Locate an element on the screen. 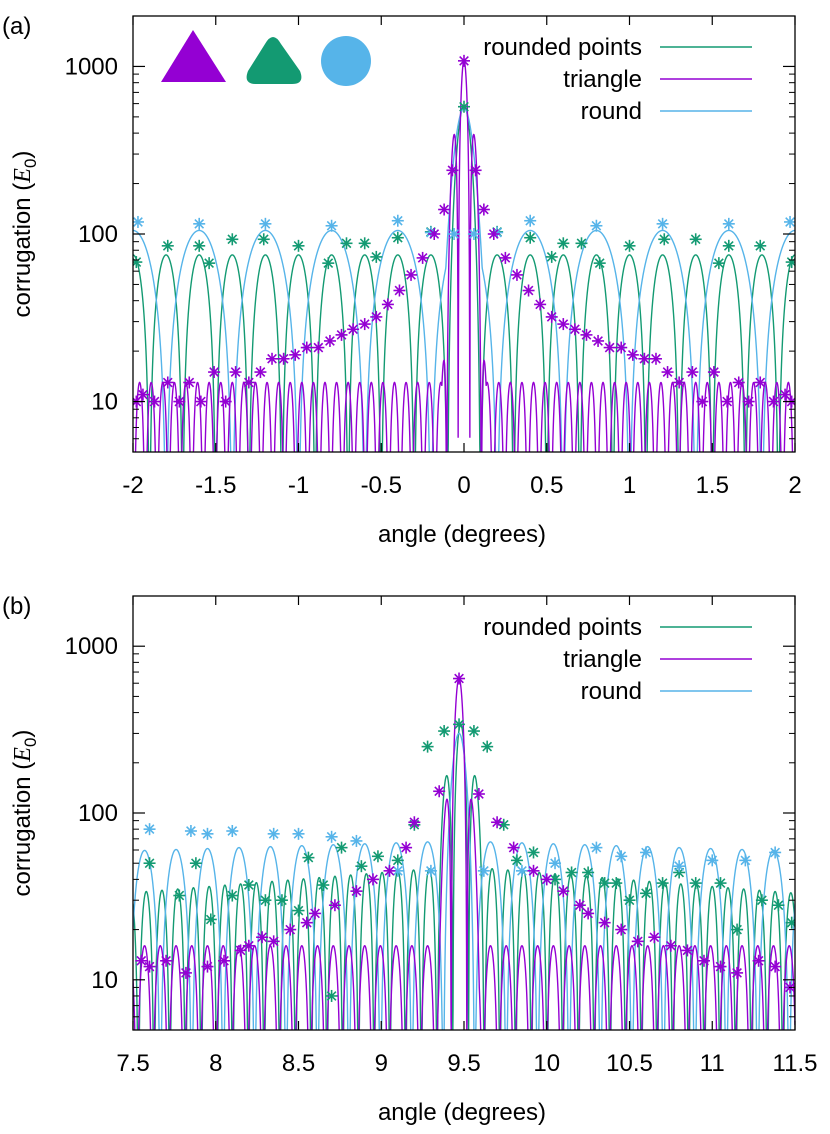 The height and width of the screenshot is (1134, 830). x-tick-label: 9.5 is located at coordinates (463, 1063).